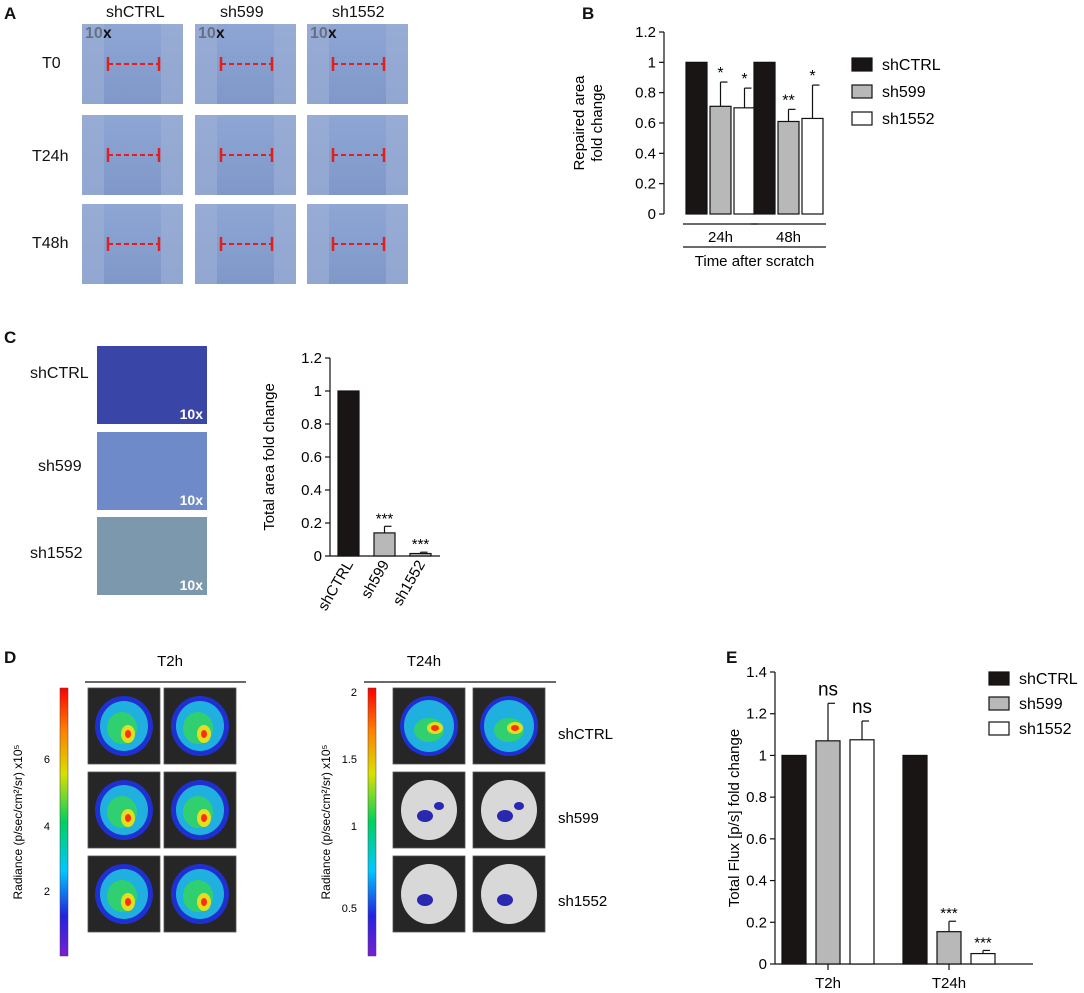 The image size is (1084, 993). Describe the element at coordinates (720, 160) in the screenshot. I see `bar-sh599-24h` at that location.